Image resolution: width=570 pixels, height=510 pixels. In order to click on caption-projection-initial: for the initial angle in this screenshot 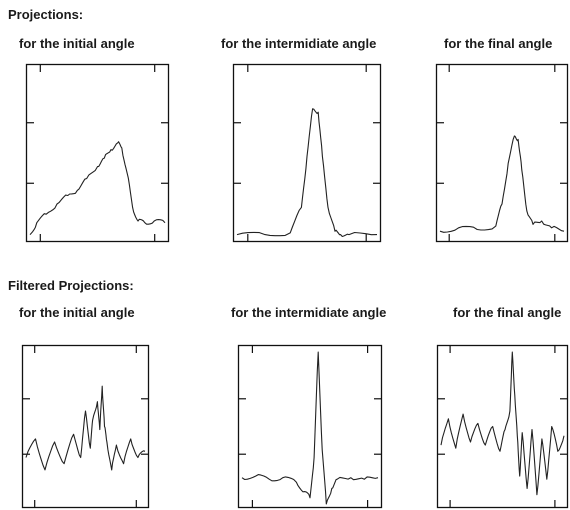, I will do `click(77, 43)`.